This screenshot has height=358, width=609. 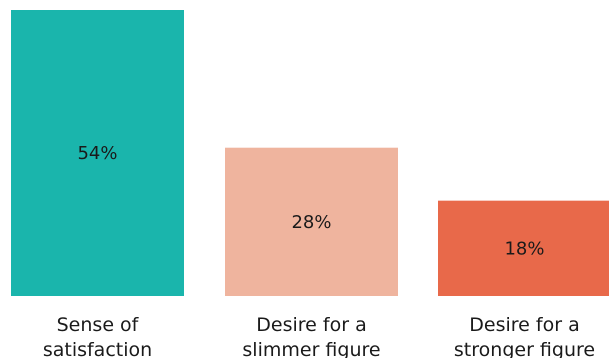 I want to click on bar-value-label-1: 54%, so click(x=97, y=153).